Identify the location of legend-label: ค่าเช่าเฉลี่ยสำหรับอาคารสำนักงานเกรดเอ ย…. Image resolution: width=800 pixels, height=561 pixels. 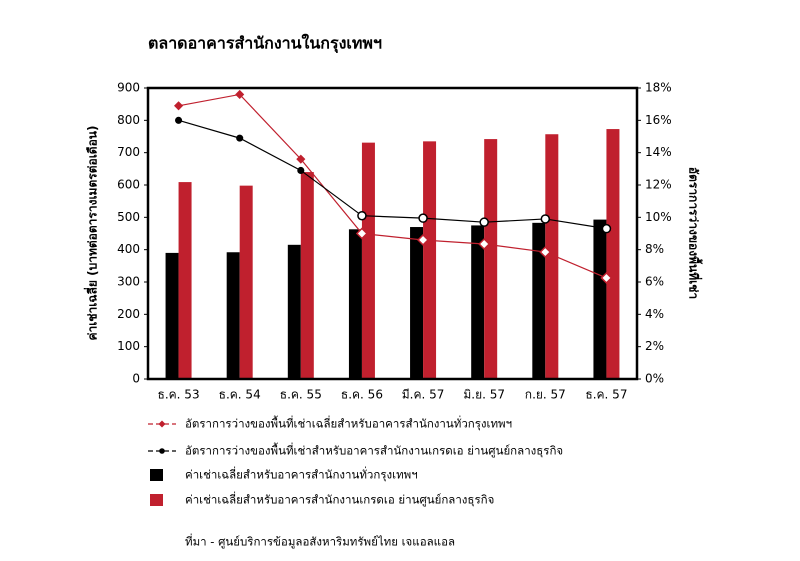
(339, 499).